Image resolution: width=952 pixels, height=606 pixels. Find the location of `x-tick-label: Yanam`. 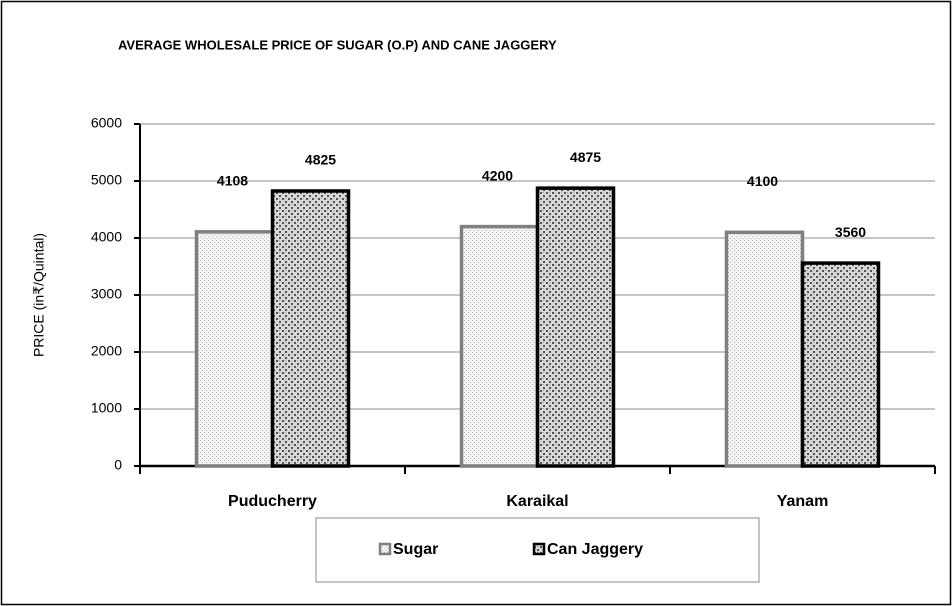

x-tick-label: Yanam is located at coordinates (803, 501).